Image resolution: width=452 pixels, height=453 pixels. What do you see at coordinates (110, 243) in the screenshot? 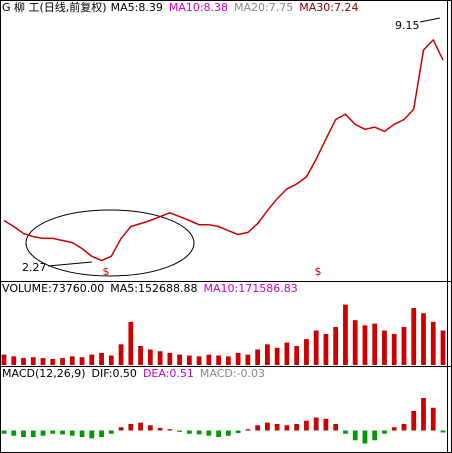
I see `highlight-ellipse` at bounding box center [110, 243].